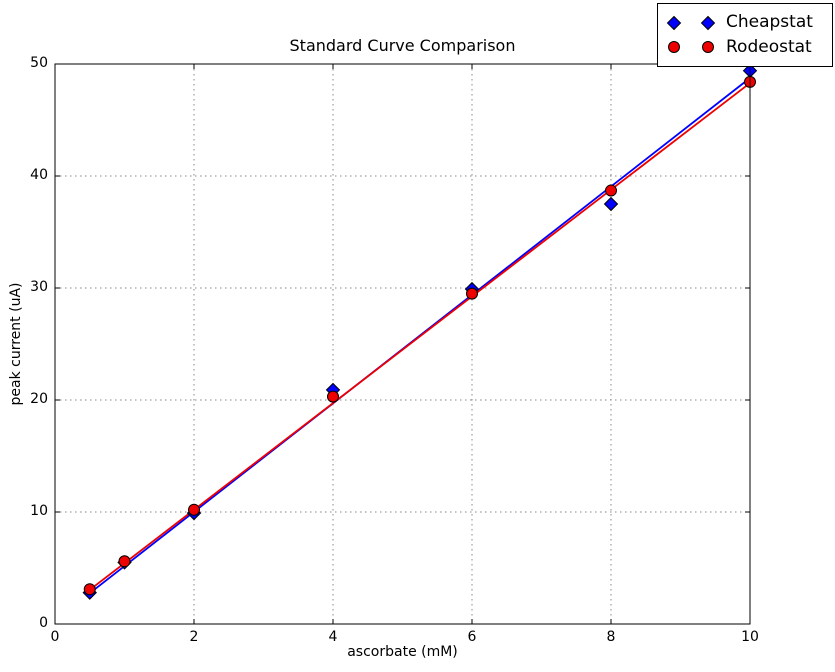 This screenshot has width=835, height=672. I want to click on circle-marker-icon, so click(691, 47).